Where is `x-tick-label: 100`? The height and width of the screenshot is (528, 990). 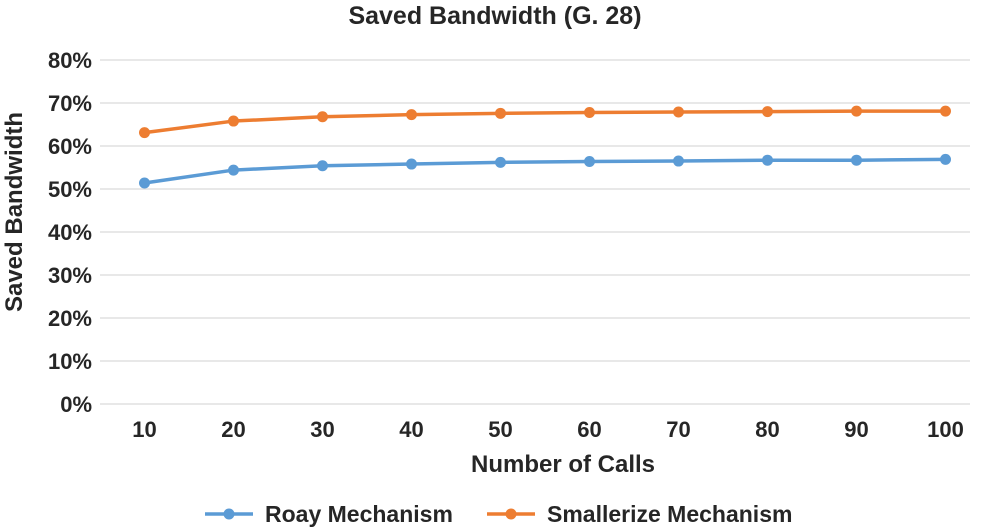 x-tick-label: 100 is located at coordinates (945, 429).